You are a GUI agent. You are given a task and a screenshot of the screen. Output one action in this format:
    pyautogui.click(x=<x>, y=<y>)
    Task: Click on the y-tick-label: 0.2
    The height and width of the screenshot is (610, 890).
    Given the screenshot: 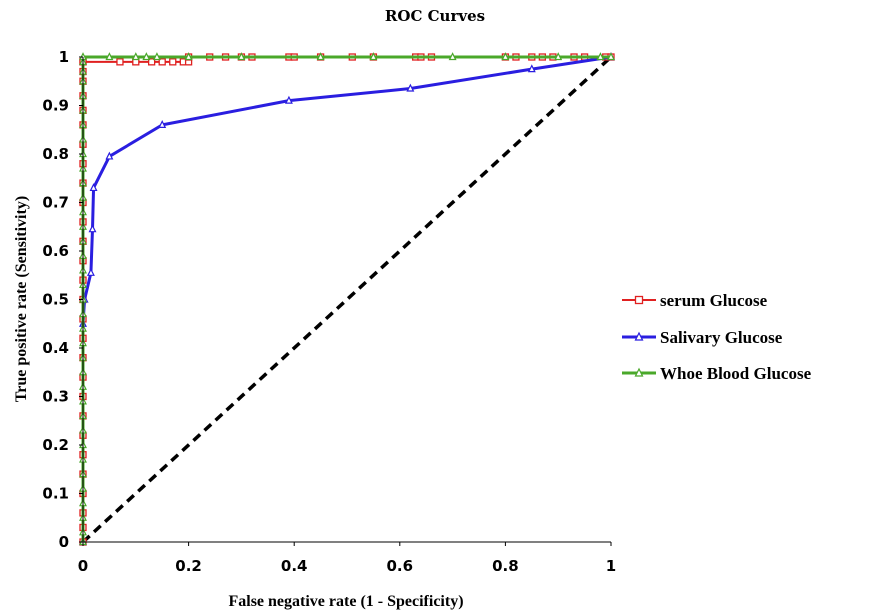 What is the action you would take?
    pyautogui.click(x=55, y=445)
    